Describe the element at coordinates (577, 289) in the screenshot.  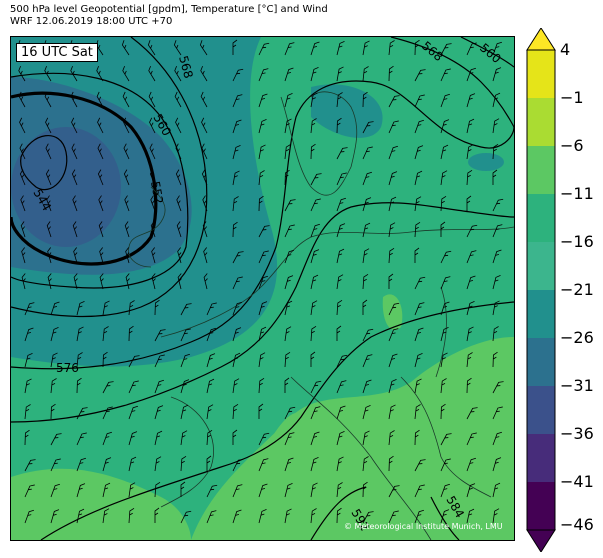
I see `colorbar-tick-label: −21` at that location.